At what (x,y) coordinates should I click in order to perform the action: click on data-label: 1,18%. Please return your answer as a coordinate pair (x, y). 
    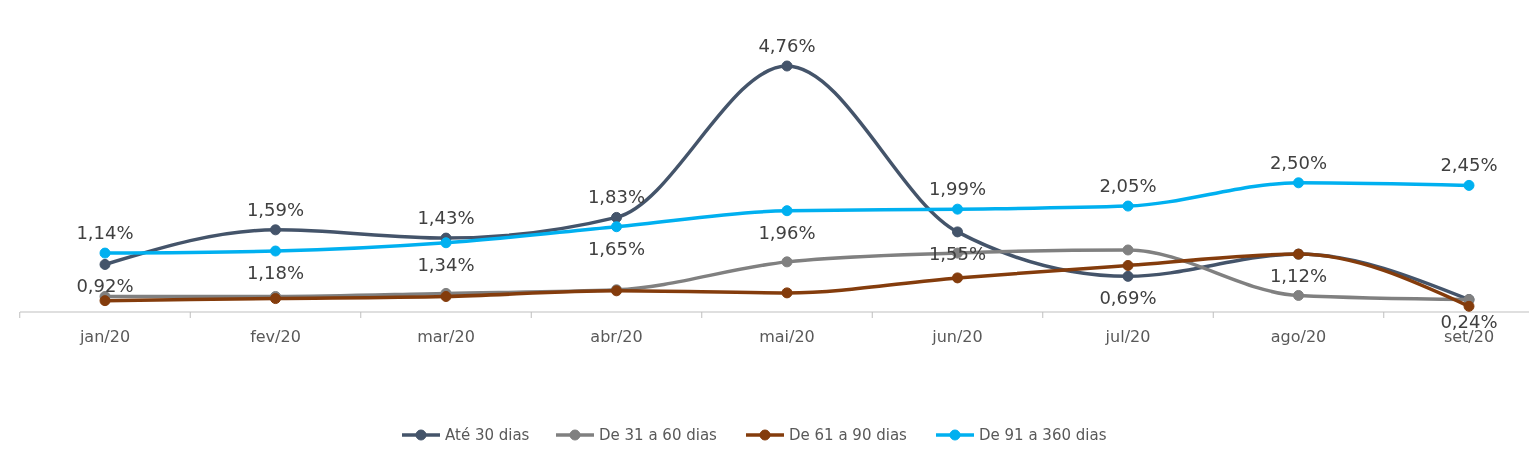
    Looking at the image, I should click on (275, 273).